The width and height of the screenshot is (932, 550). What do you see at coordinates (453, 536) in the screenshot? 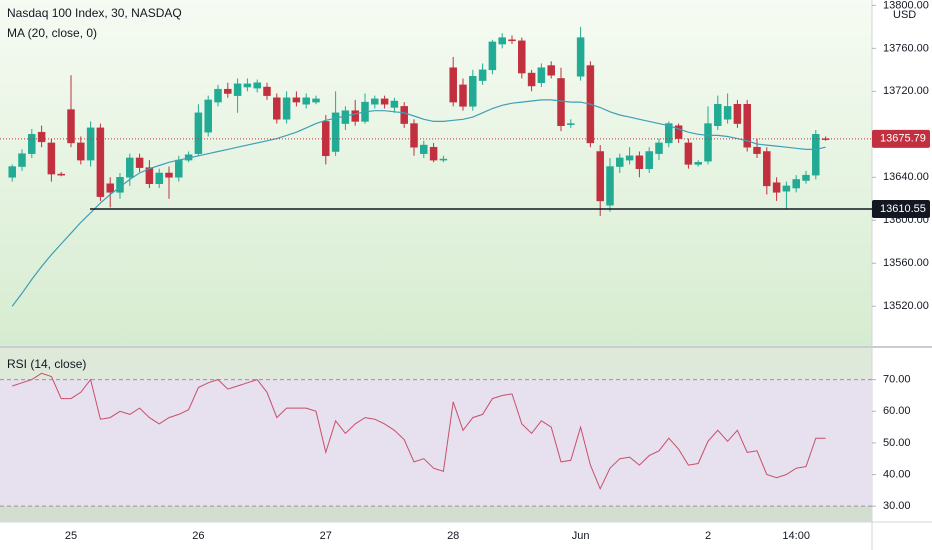
I see `x-tick-label: 28` at bounding box center [453, 536].